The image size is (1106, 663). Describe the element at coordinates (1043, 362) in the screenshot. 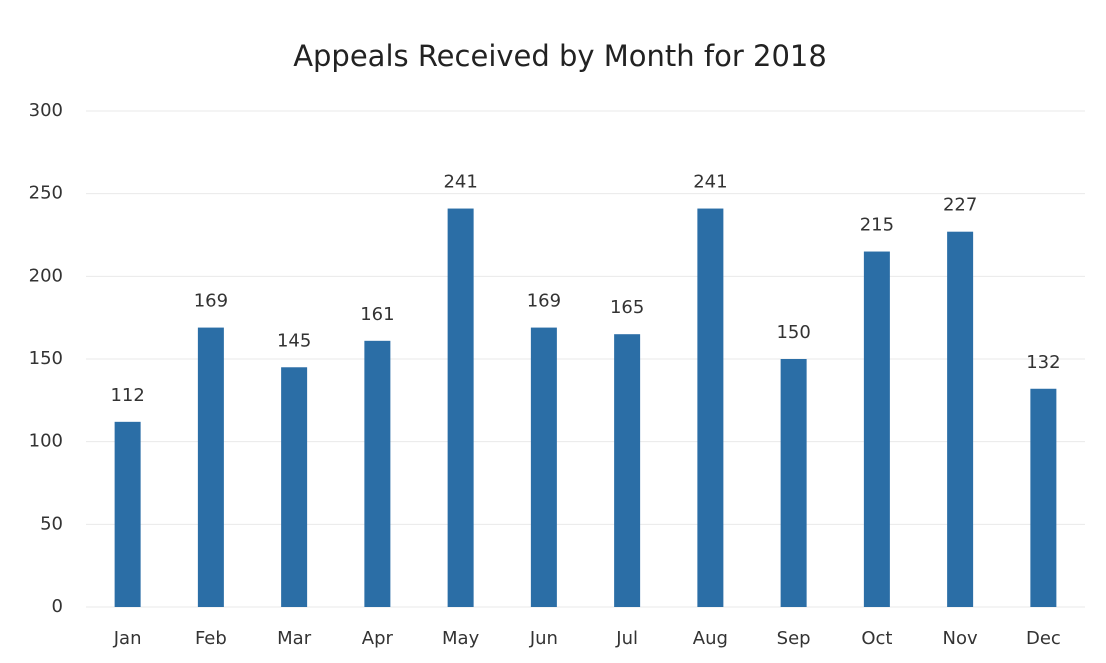

I see `data-label: 132` at that location.